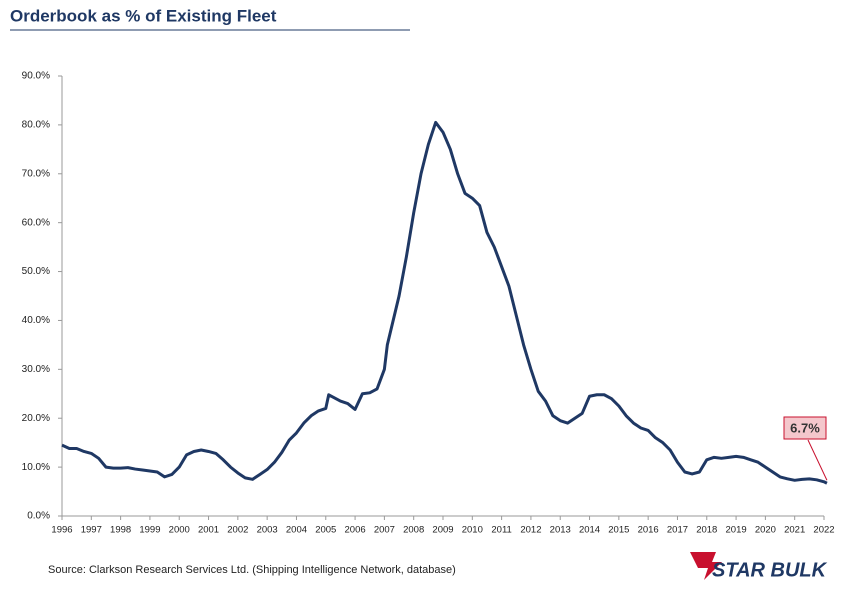 The image size is (846, 595). What do you see at coordinates (36, 467) in the screenshot?
I see `y-tick-label: 10.0%` at bounding box center [36, 467].